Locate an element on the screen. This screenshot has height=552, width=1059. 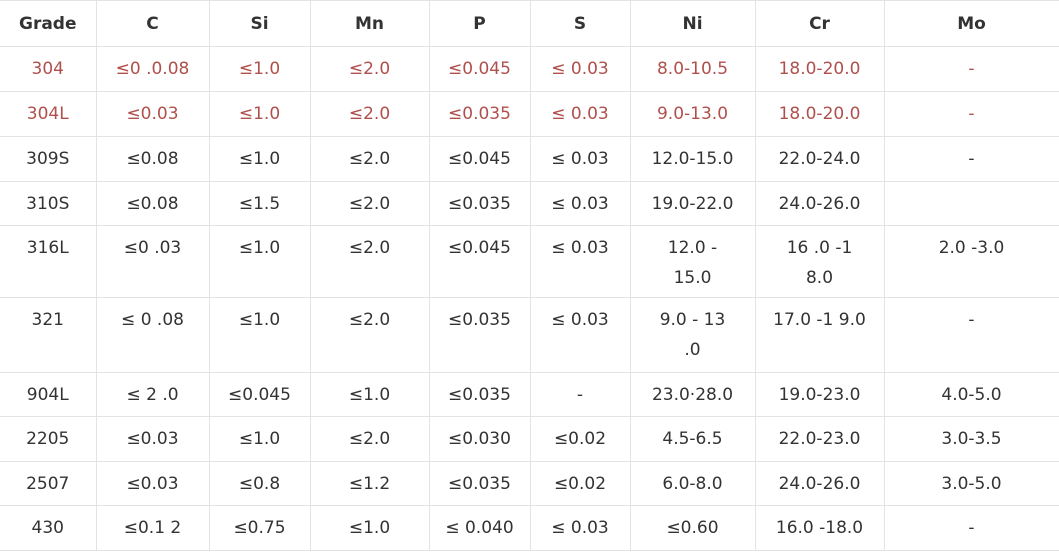
table-cell: ≤1.2 is located at coordinates (369, 483).